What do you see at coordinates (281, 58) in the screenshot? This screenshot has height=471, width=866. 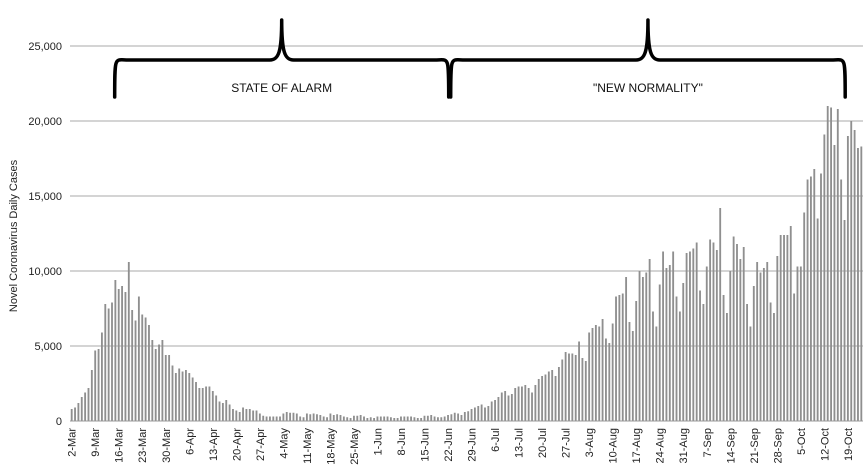 I see `period-brace` at bounding box center [281, 58].